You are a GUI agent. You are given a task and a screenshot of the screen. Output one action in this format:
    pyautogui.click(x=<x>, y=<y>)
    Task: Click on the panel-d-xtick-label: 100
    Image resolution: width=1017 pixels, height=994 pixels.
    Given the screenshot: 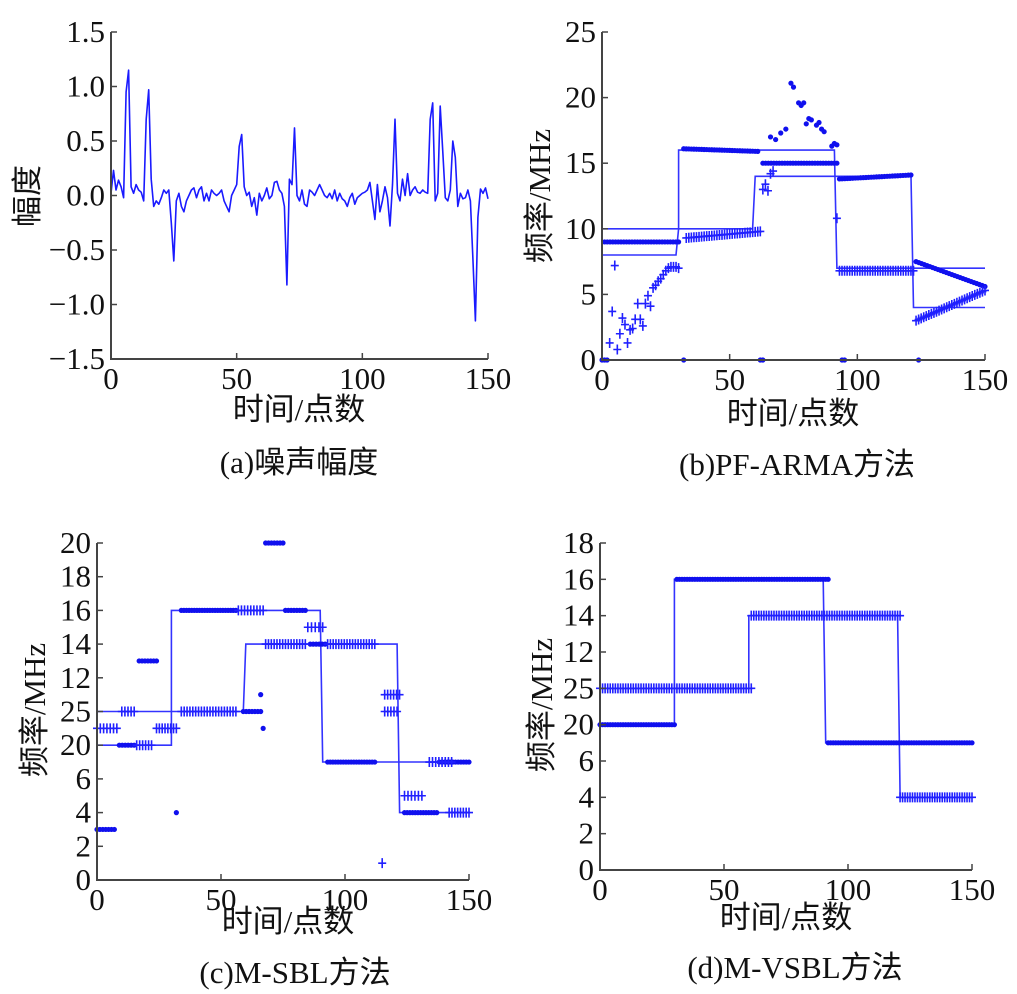 What is the action you would take?
    pyautogui.click(x=848, y=889)
    